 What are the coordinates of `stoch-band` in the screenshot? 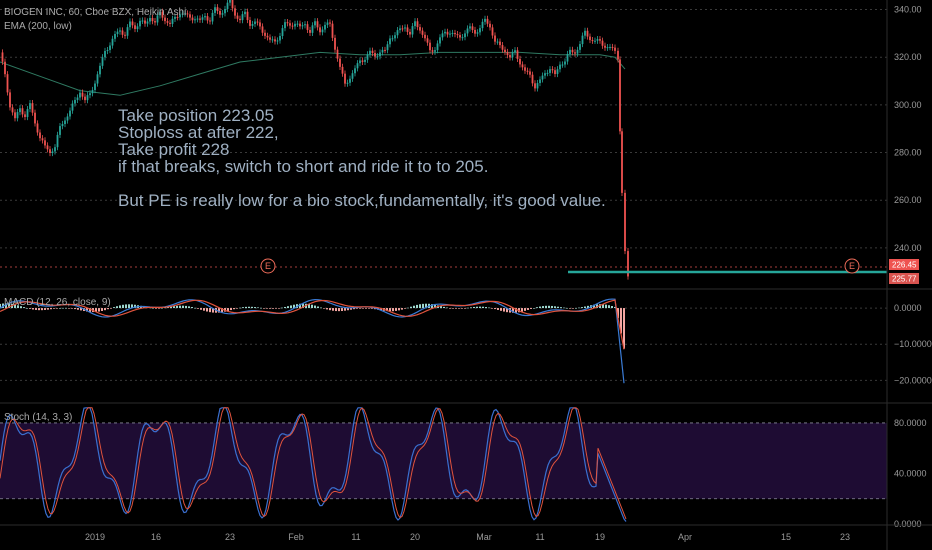 It's located at (443, 460).